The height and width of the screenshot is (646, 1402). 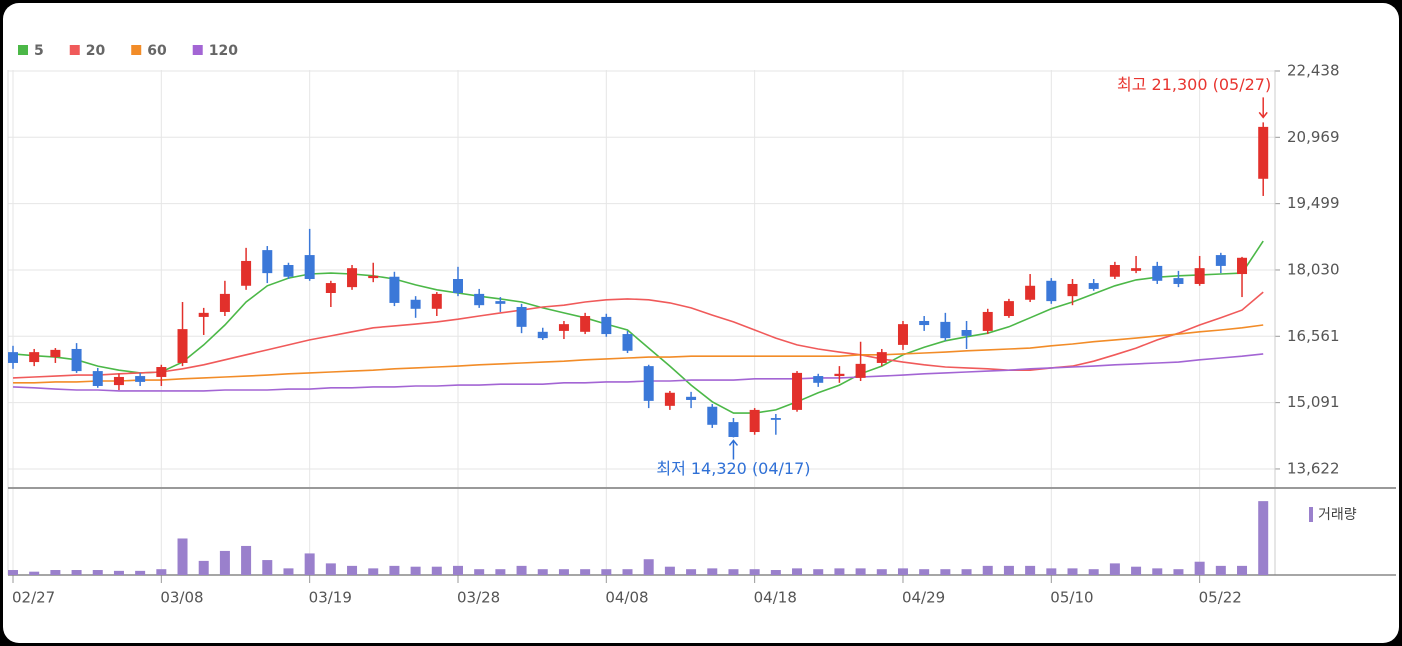 What do you see at coordinates (626, 598) in the screenshot?
I see `x-tick-label: 04/08` at bounding box center [626, 598].